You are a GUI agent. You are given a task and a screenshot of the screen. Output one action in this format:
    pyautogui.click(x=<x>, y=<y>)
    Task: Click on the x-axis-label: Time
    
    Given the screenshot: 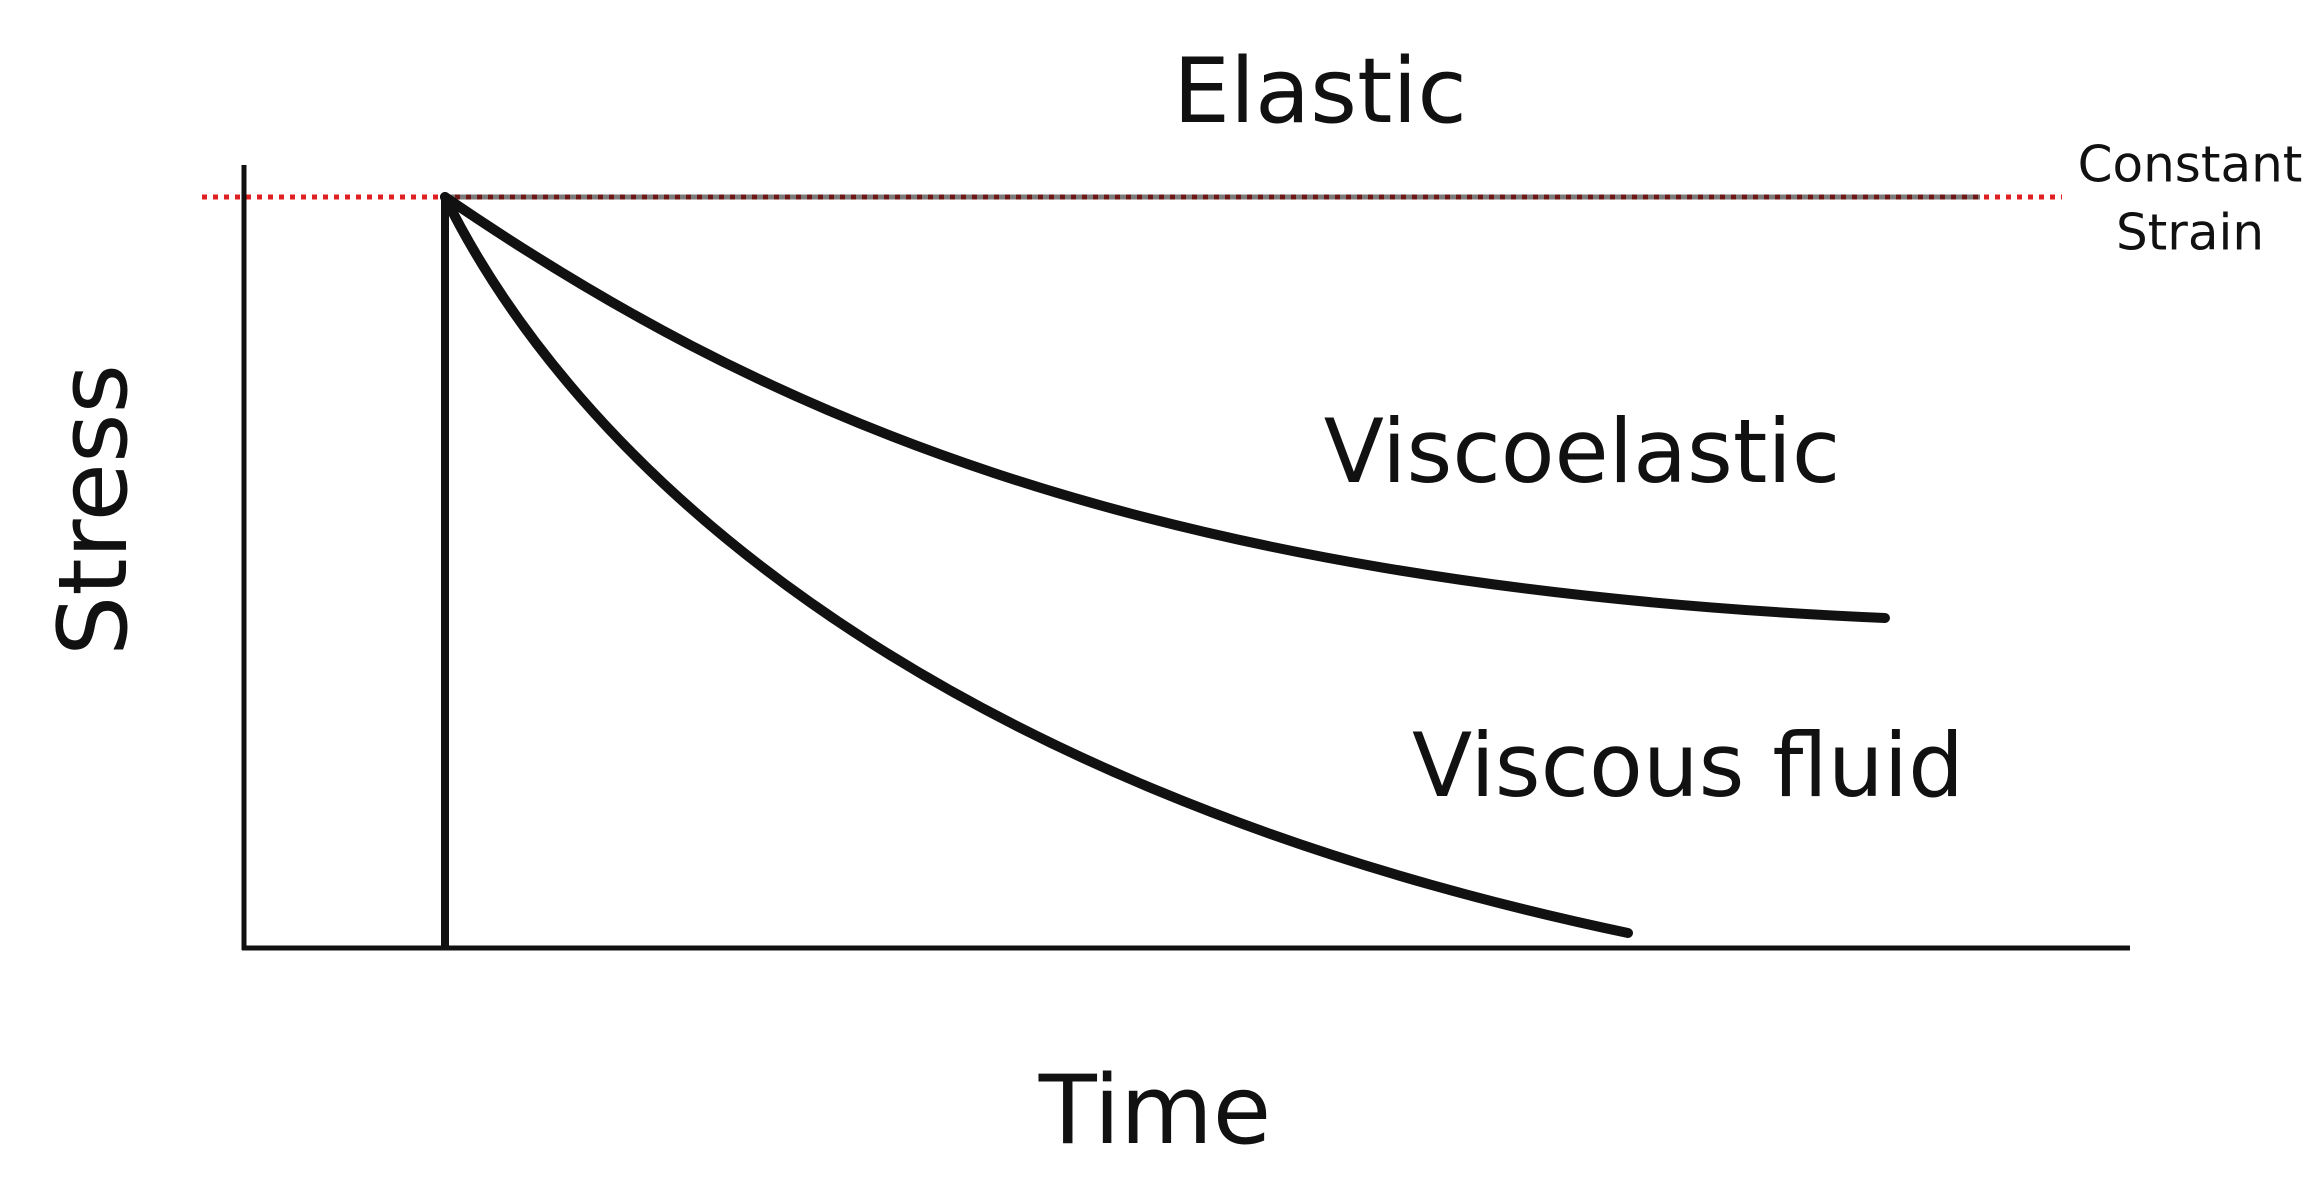 What is the action you would take?
    pyautogui.click(x=1155, y=1111)
    